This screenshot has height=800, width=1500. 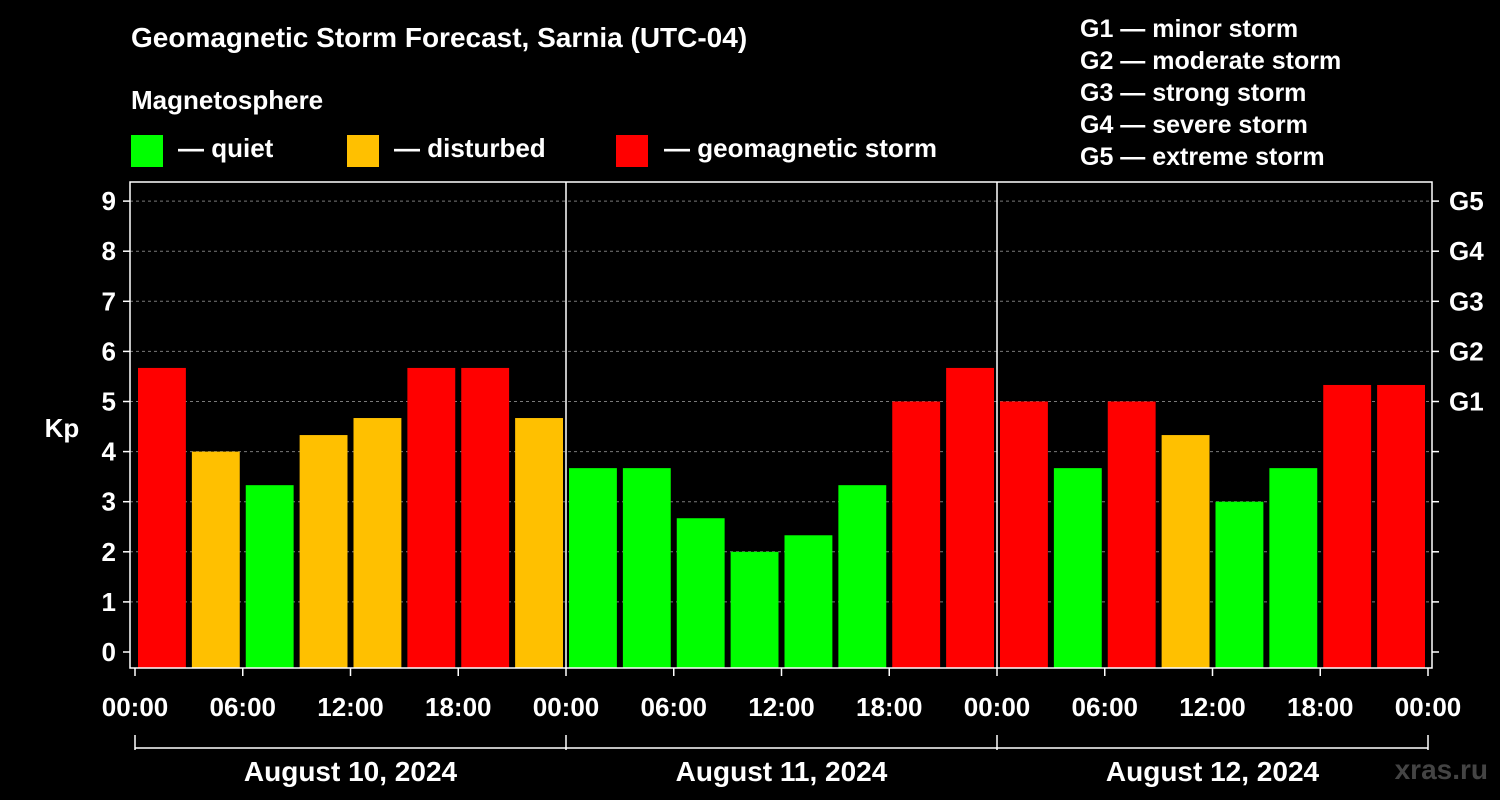 I want to click on day-label: August 11, 2024, so click(x=782, y=771).